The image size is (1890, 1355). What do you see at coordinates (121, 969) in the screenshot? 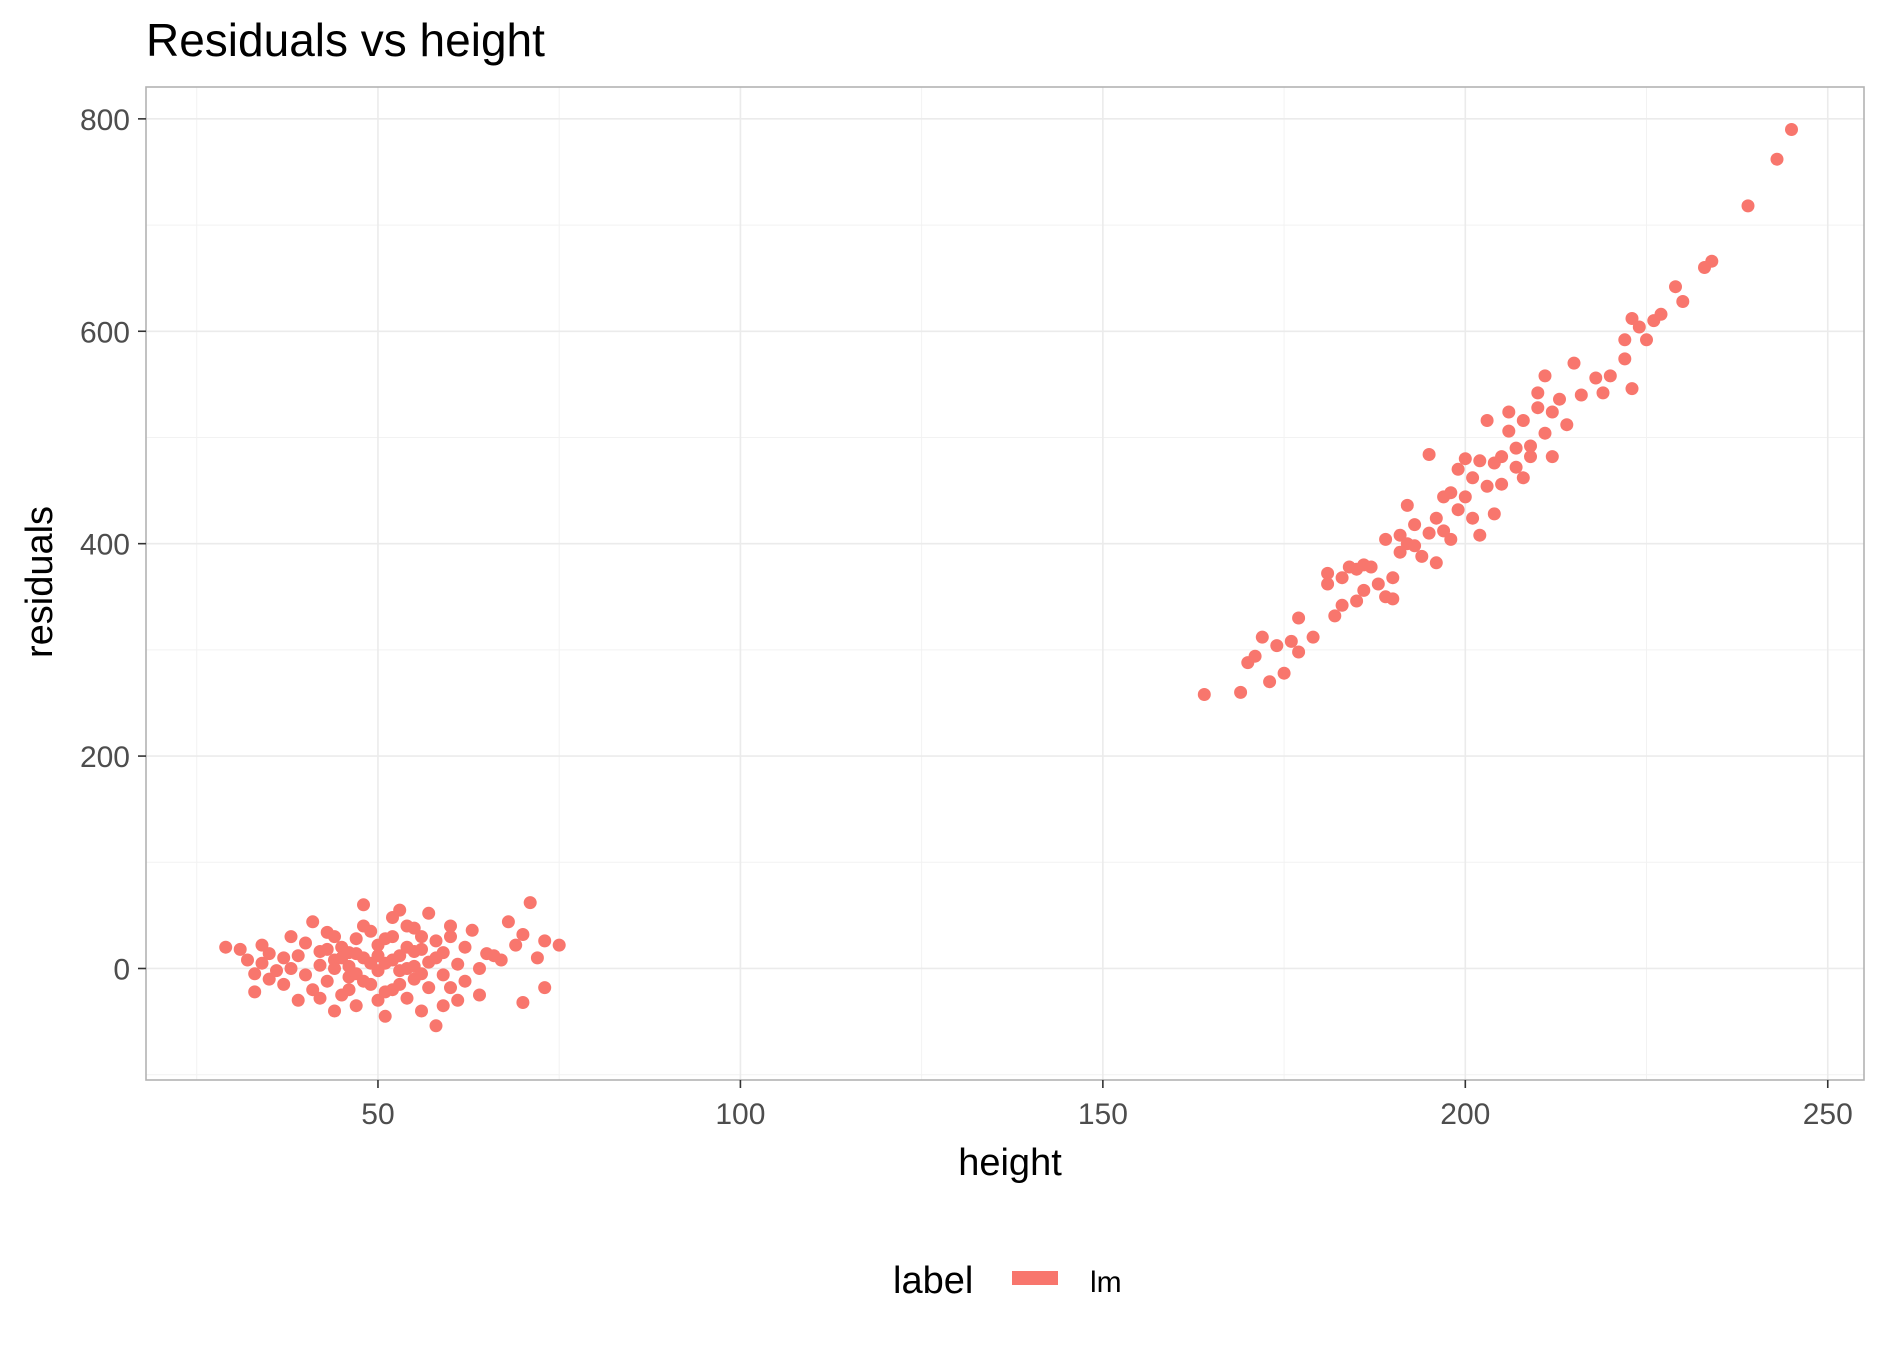
I see `y-tick-label: 0` at bounding box center [121, 969].